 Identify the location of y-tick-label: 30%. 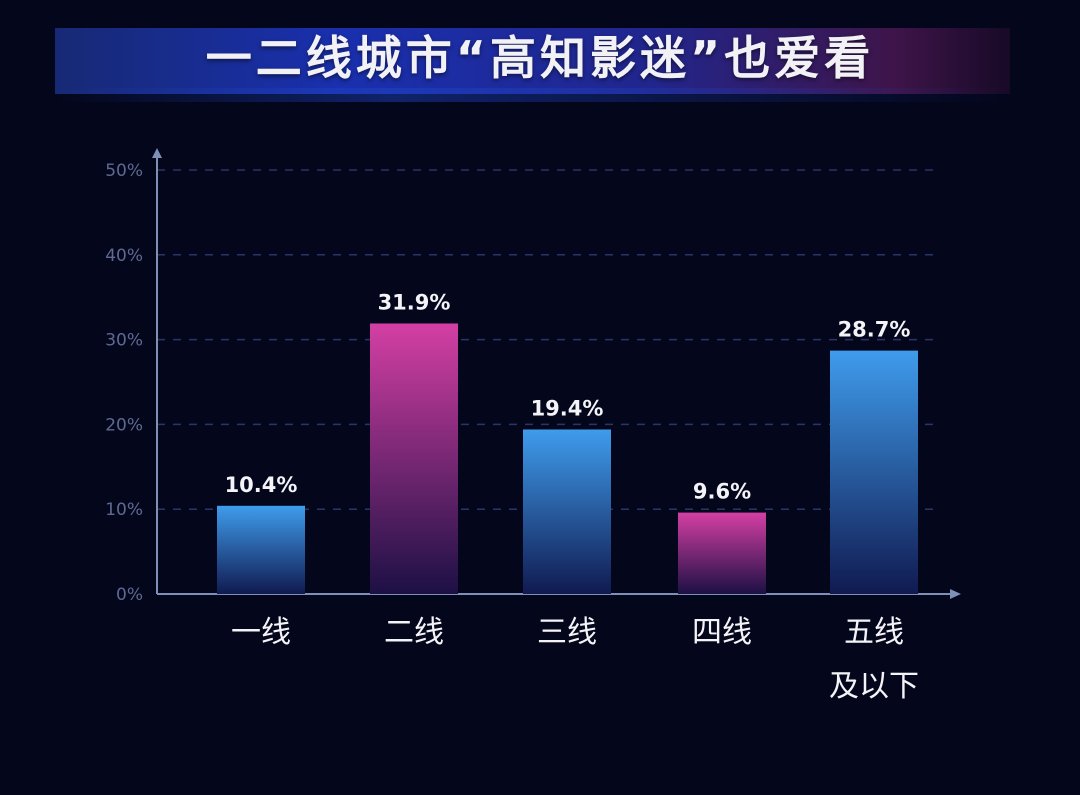
(124, 341).